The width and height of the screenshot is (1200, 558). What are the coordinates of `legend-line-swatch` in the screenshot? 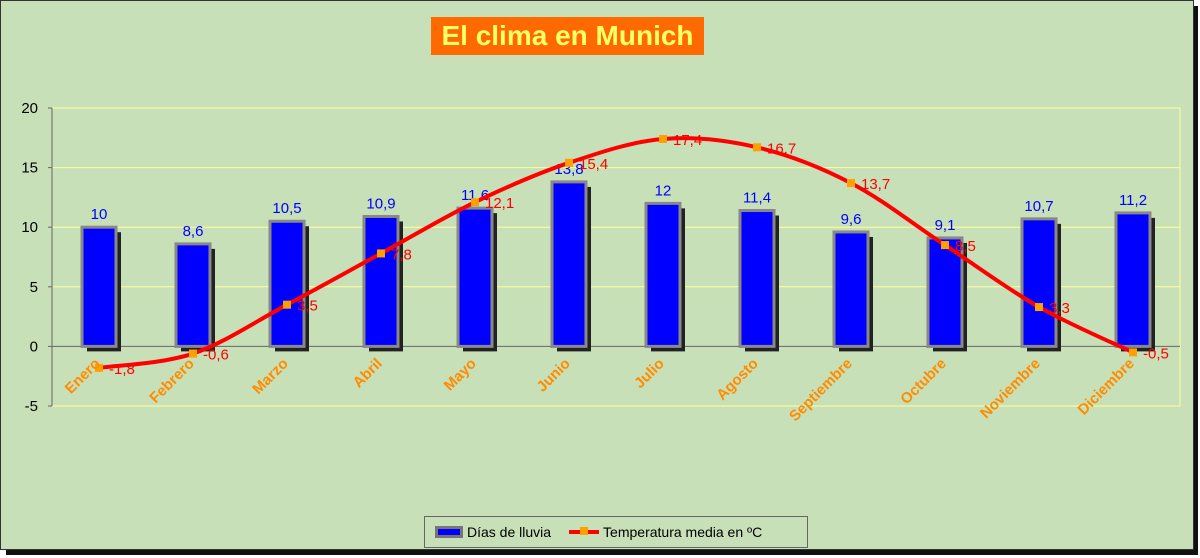 It's located at (584, 531).